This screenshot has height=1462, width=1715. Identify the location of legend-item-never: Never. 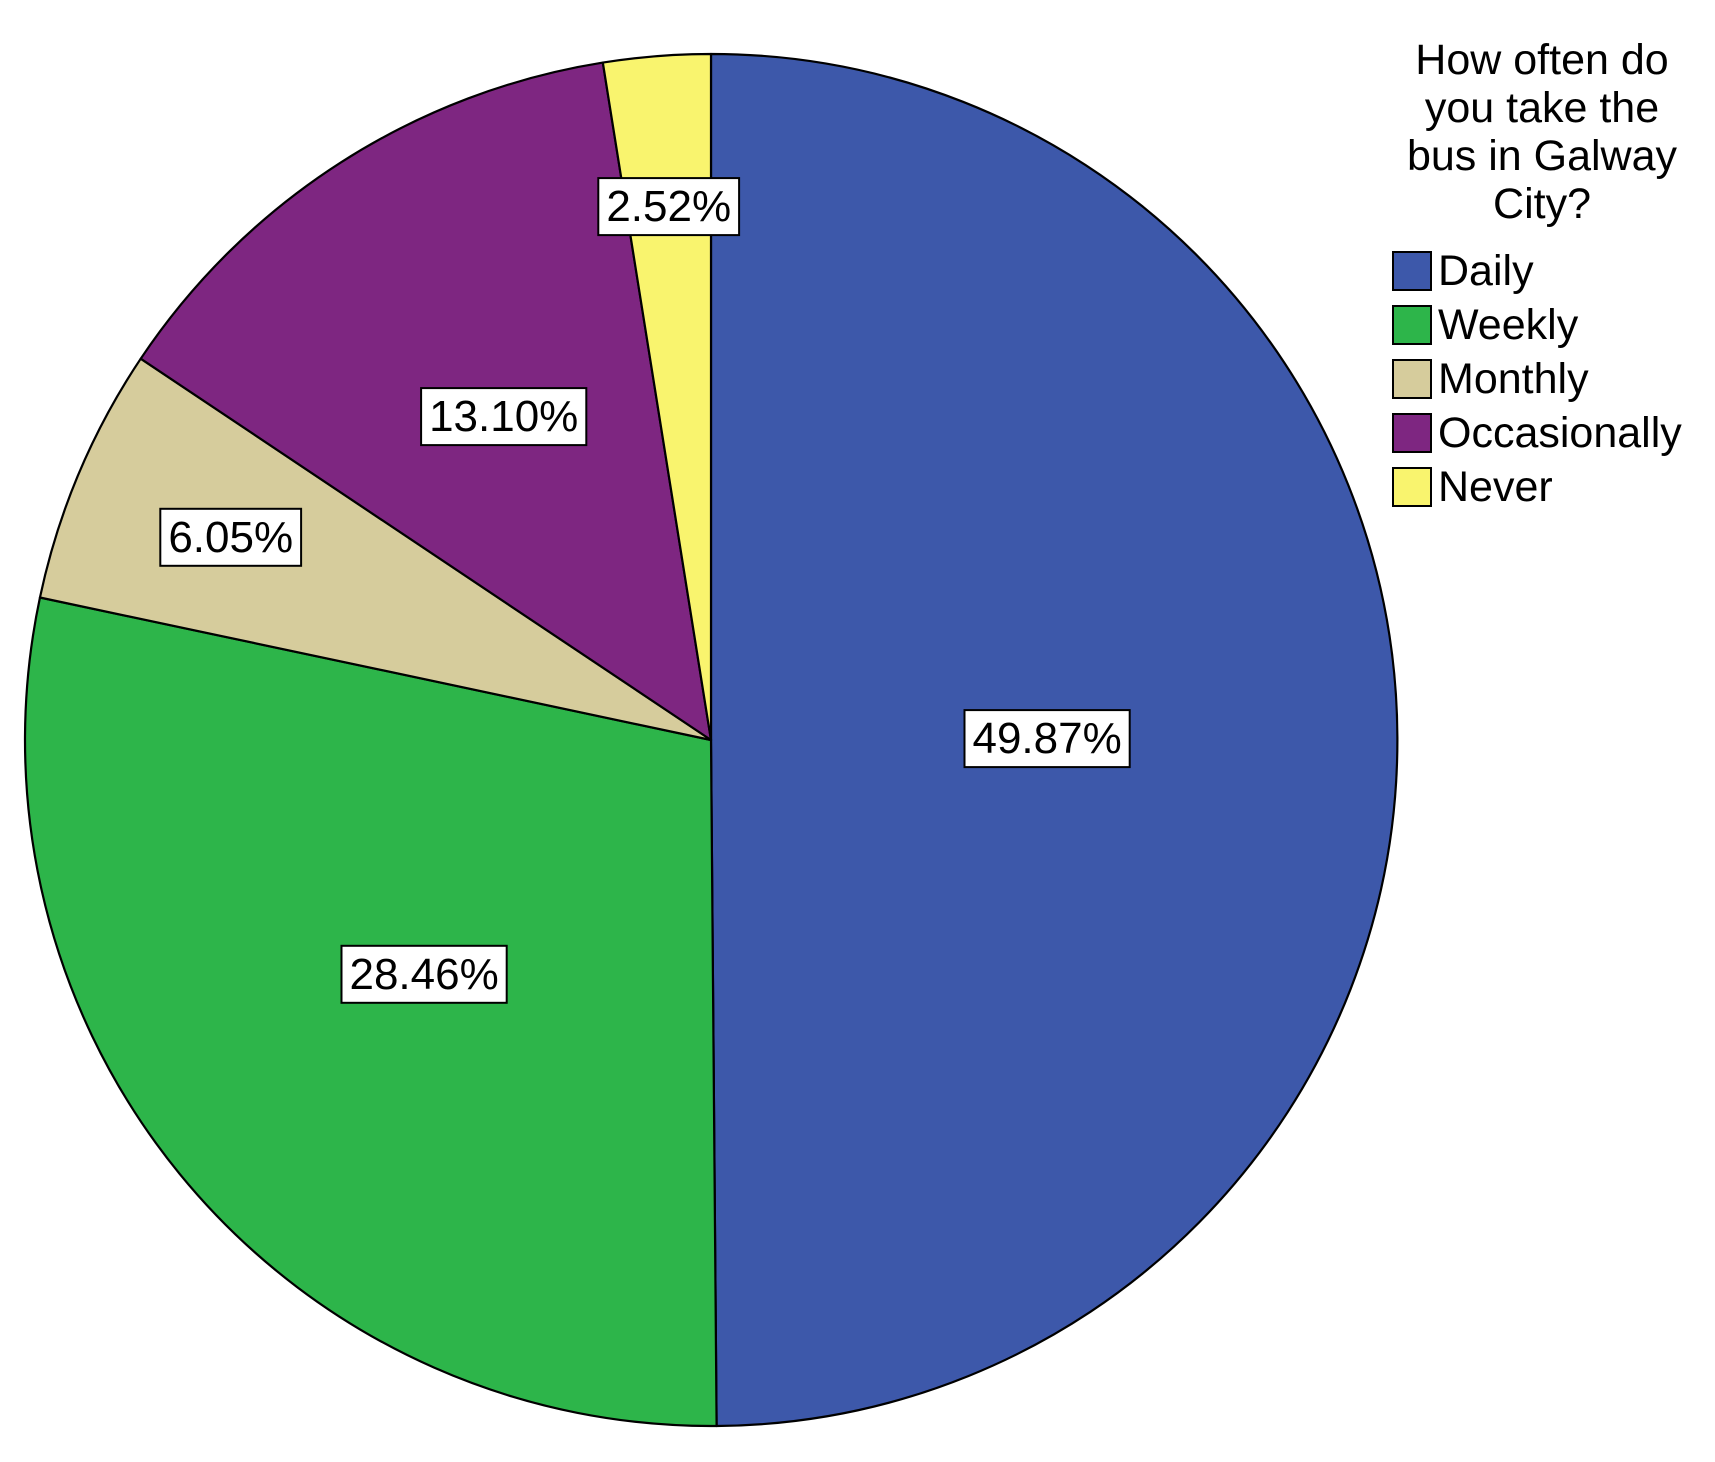
(1553, 487).